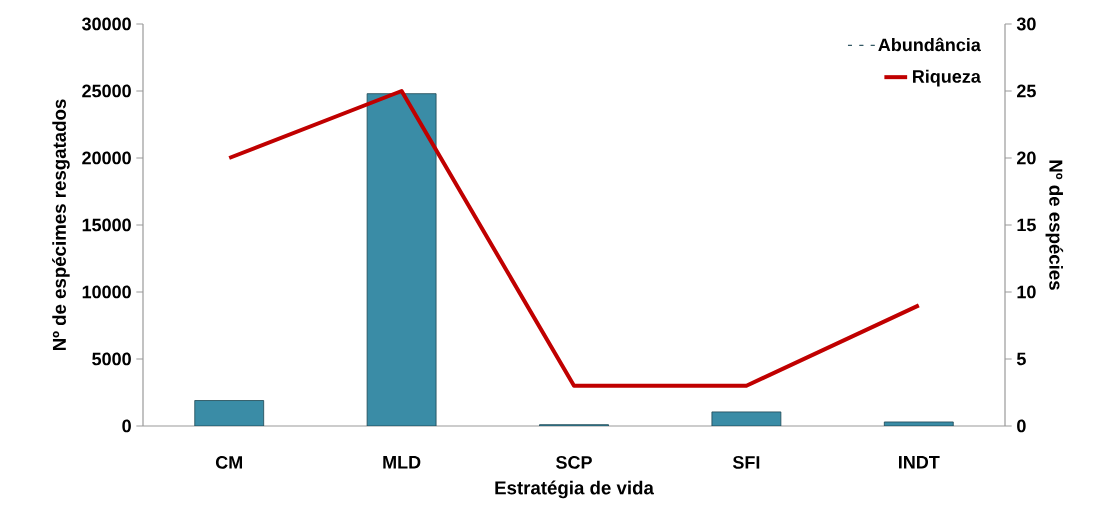 The width and height of the screenshot is (1108, 513). What do you see at coordinates (1026, 24) in the screenshot?
I see `y2-tick-label: 30` at bounding box center [1026, 24].